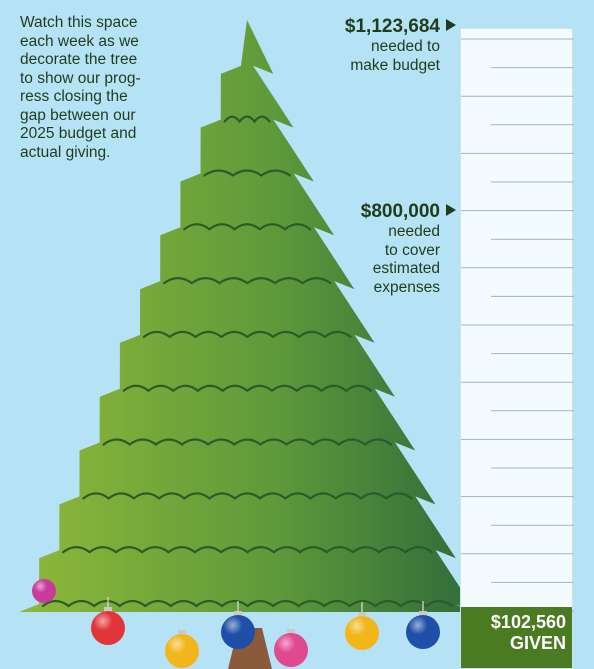 This screenshot has height=669, width=594. Describe the element at coordinates (65, 152) in the screenshot. I see `intro-line: actual giving.` at that location.